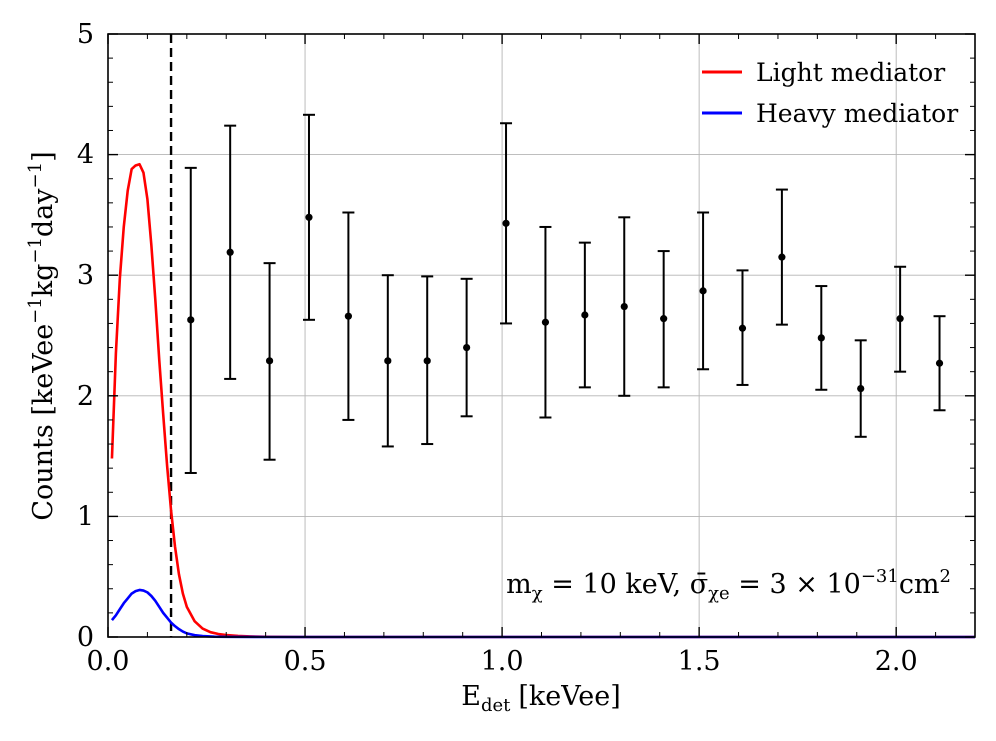  What do you see at coordinates (850, 72) in the screenshot?
I see `legend-label-light-mediator: Light mediator` at bounding box center [850, 72].